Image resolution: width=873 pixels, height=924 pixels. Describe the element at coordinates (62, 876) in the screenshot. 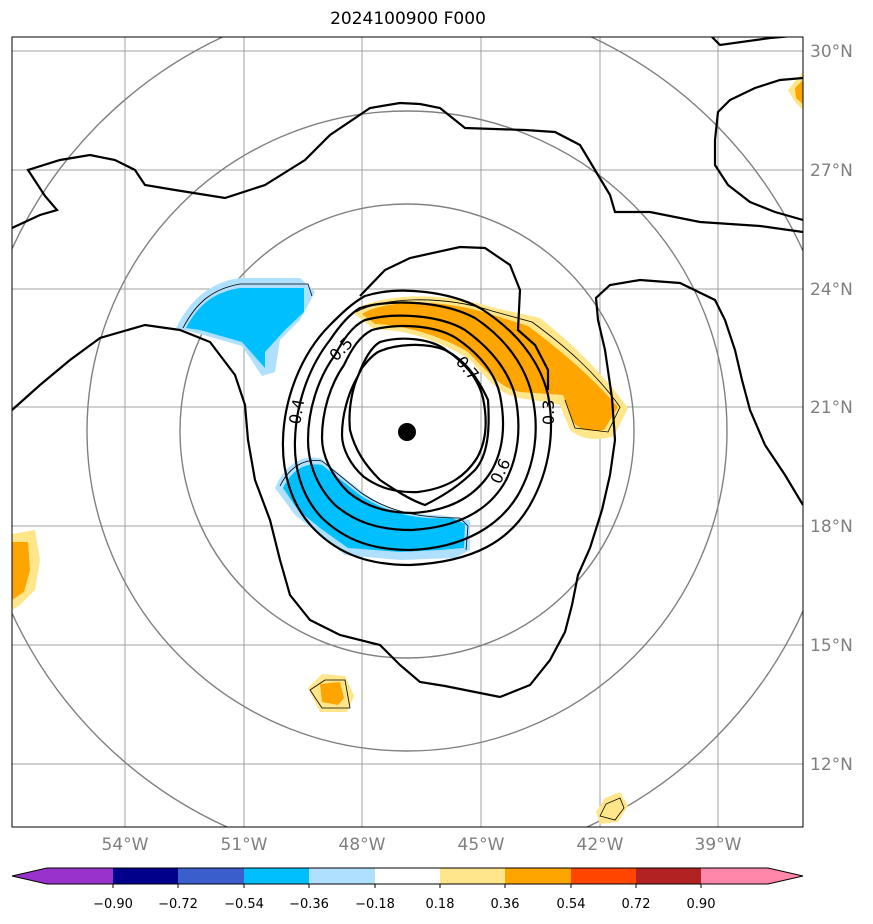

I see `colorbar-extend-low` at that location.